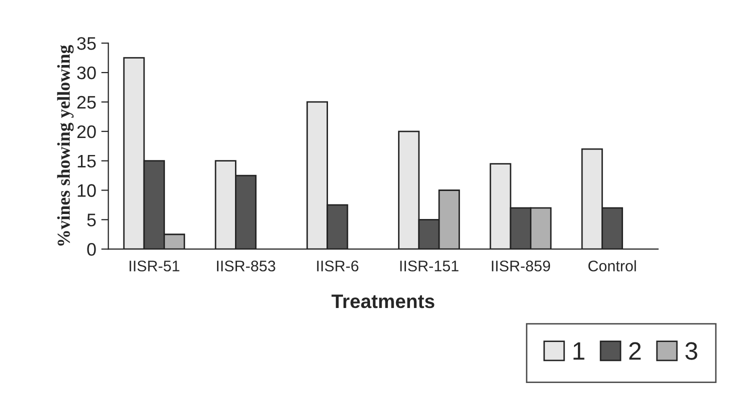 The height and width of the screenshot is (407, 732). Describe the element at coordinates (86, 73) in the screenshot. I see `y-tick-label: 30` at that location.